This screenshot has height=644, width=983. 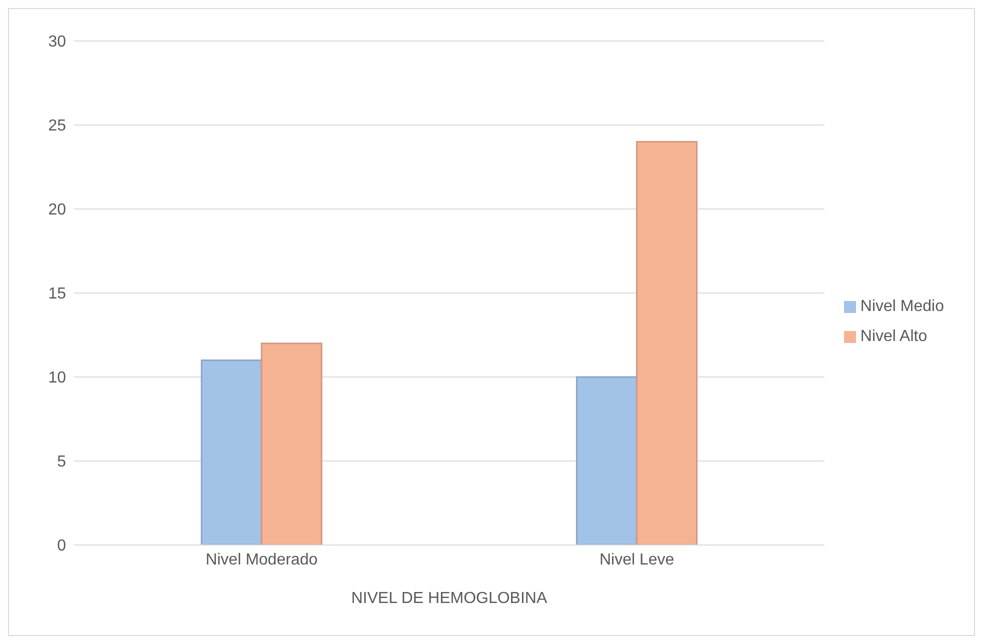 What do you see at coordinates (57, 210) in the screenshot?
I see `y-tick-label: 20` at bounding box center [57, 210].